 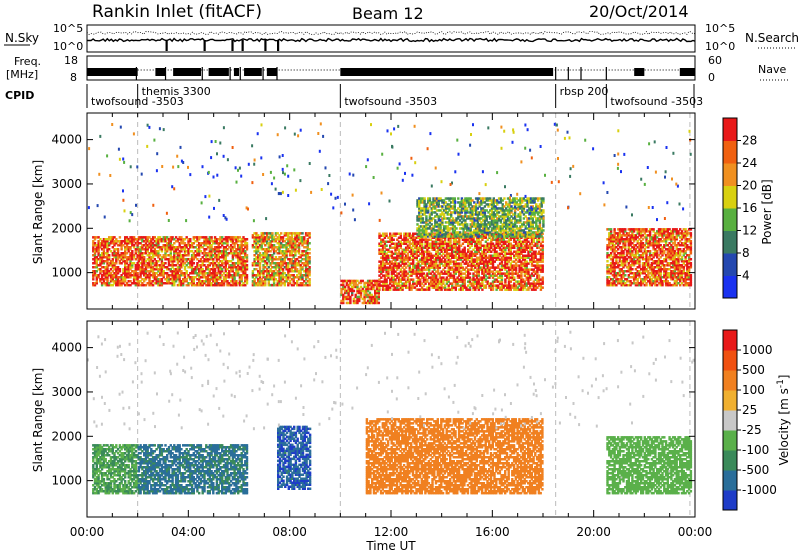 What do you see at coordinates (71, 60) in the screenshot?
I see `freq-tick-top: 18` at bounding box center [71, 60].